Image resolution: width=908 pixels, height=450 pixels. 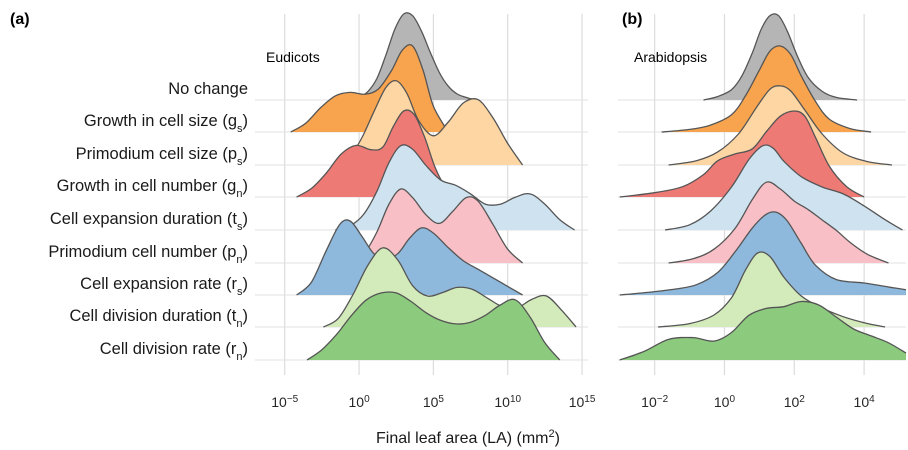 I want to click on panel-a-x-ticks: 10⁻⁵ 10⁰ 10⁵ 10¹⁰ 10¹⁵, so click(x=433, y=402).